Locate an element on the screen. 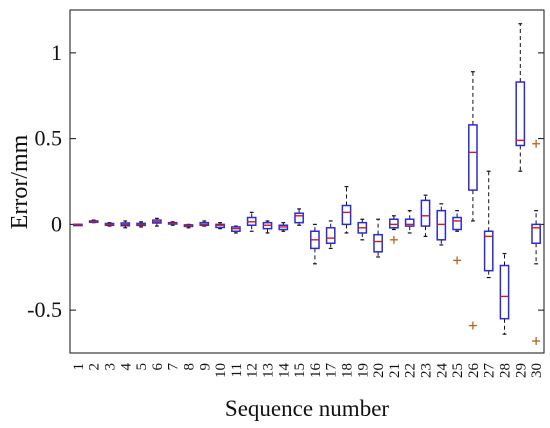 The image size is (550, 428). y-tick-label: 0 is located at coordinates (56, 223).